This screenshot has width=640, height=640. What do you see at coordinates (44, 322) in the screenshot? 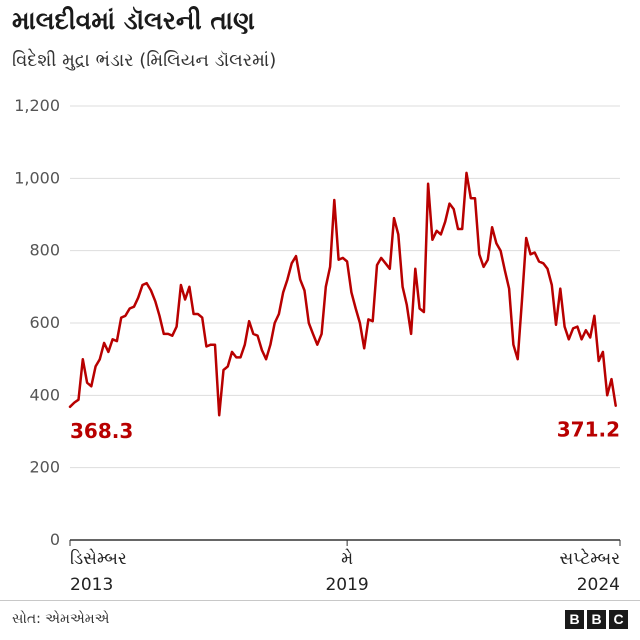
I see `y-tick-label: 600` at bounding box center [44, 322].